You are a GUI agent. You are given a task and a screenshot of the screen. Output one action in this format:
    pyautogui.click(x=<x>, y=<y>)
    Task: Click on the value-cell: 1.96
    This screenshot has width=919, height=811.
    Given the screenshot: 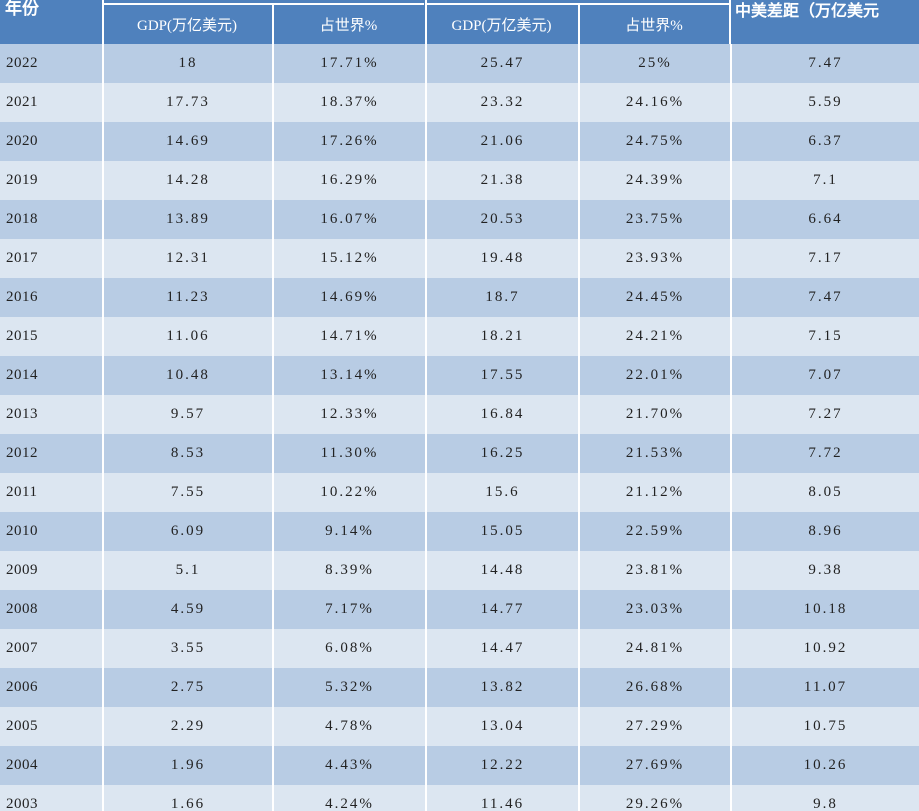 What is the action you would take?
    pyautogui.click(x=187, y=765)
    